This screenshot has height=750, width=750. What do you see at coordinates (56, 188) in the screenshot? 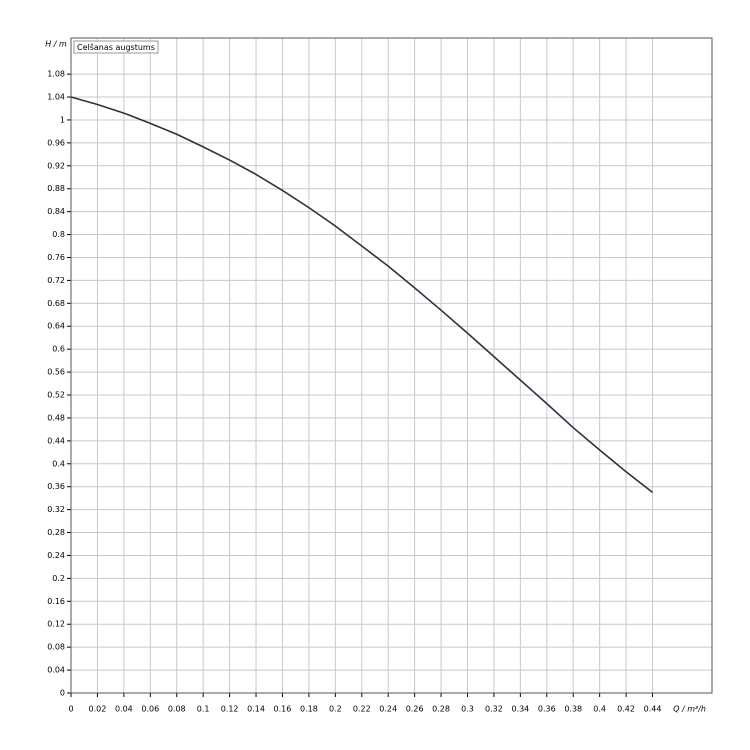
I see `y-tick-label: 0.88` at bounding box center [56, 188].